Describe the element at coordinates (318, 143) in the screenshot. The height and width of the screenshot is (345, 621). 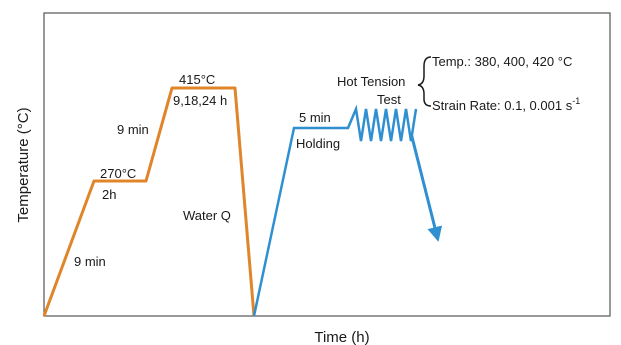
I see `holding-label: Holding` at that location.